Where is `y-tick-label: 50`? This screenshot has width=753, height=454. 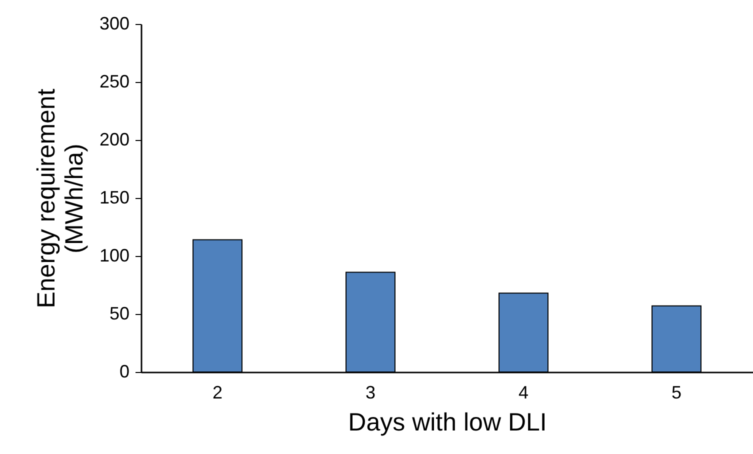
y-tick-label: 50 is located at coordinates (119, 314).